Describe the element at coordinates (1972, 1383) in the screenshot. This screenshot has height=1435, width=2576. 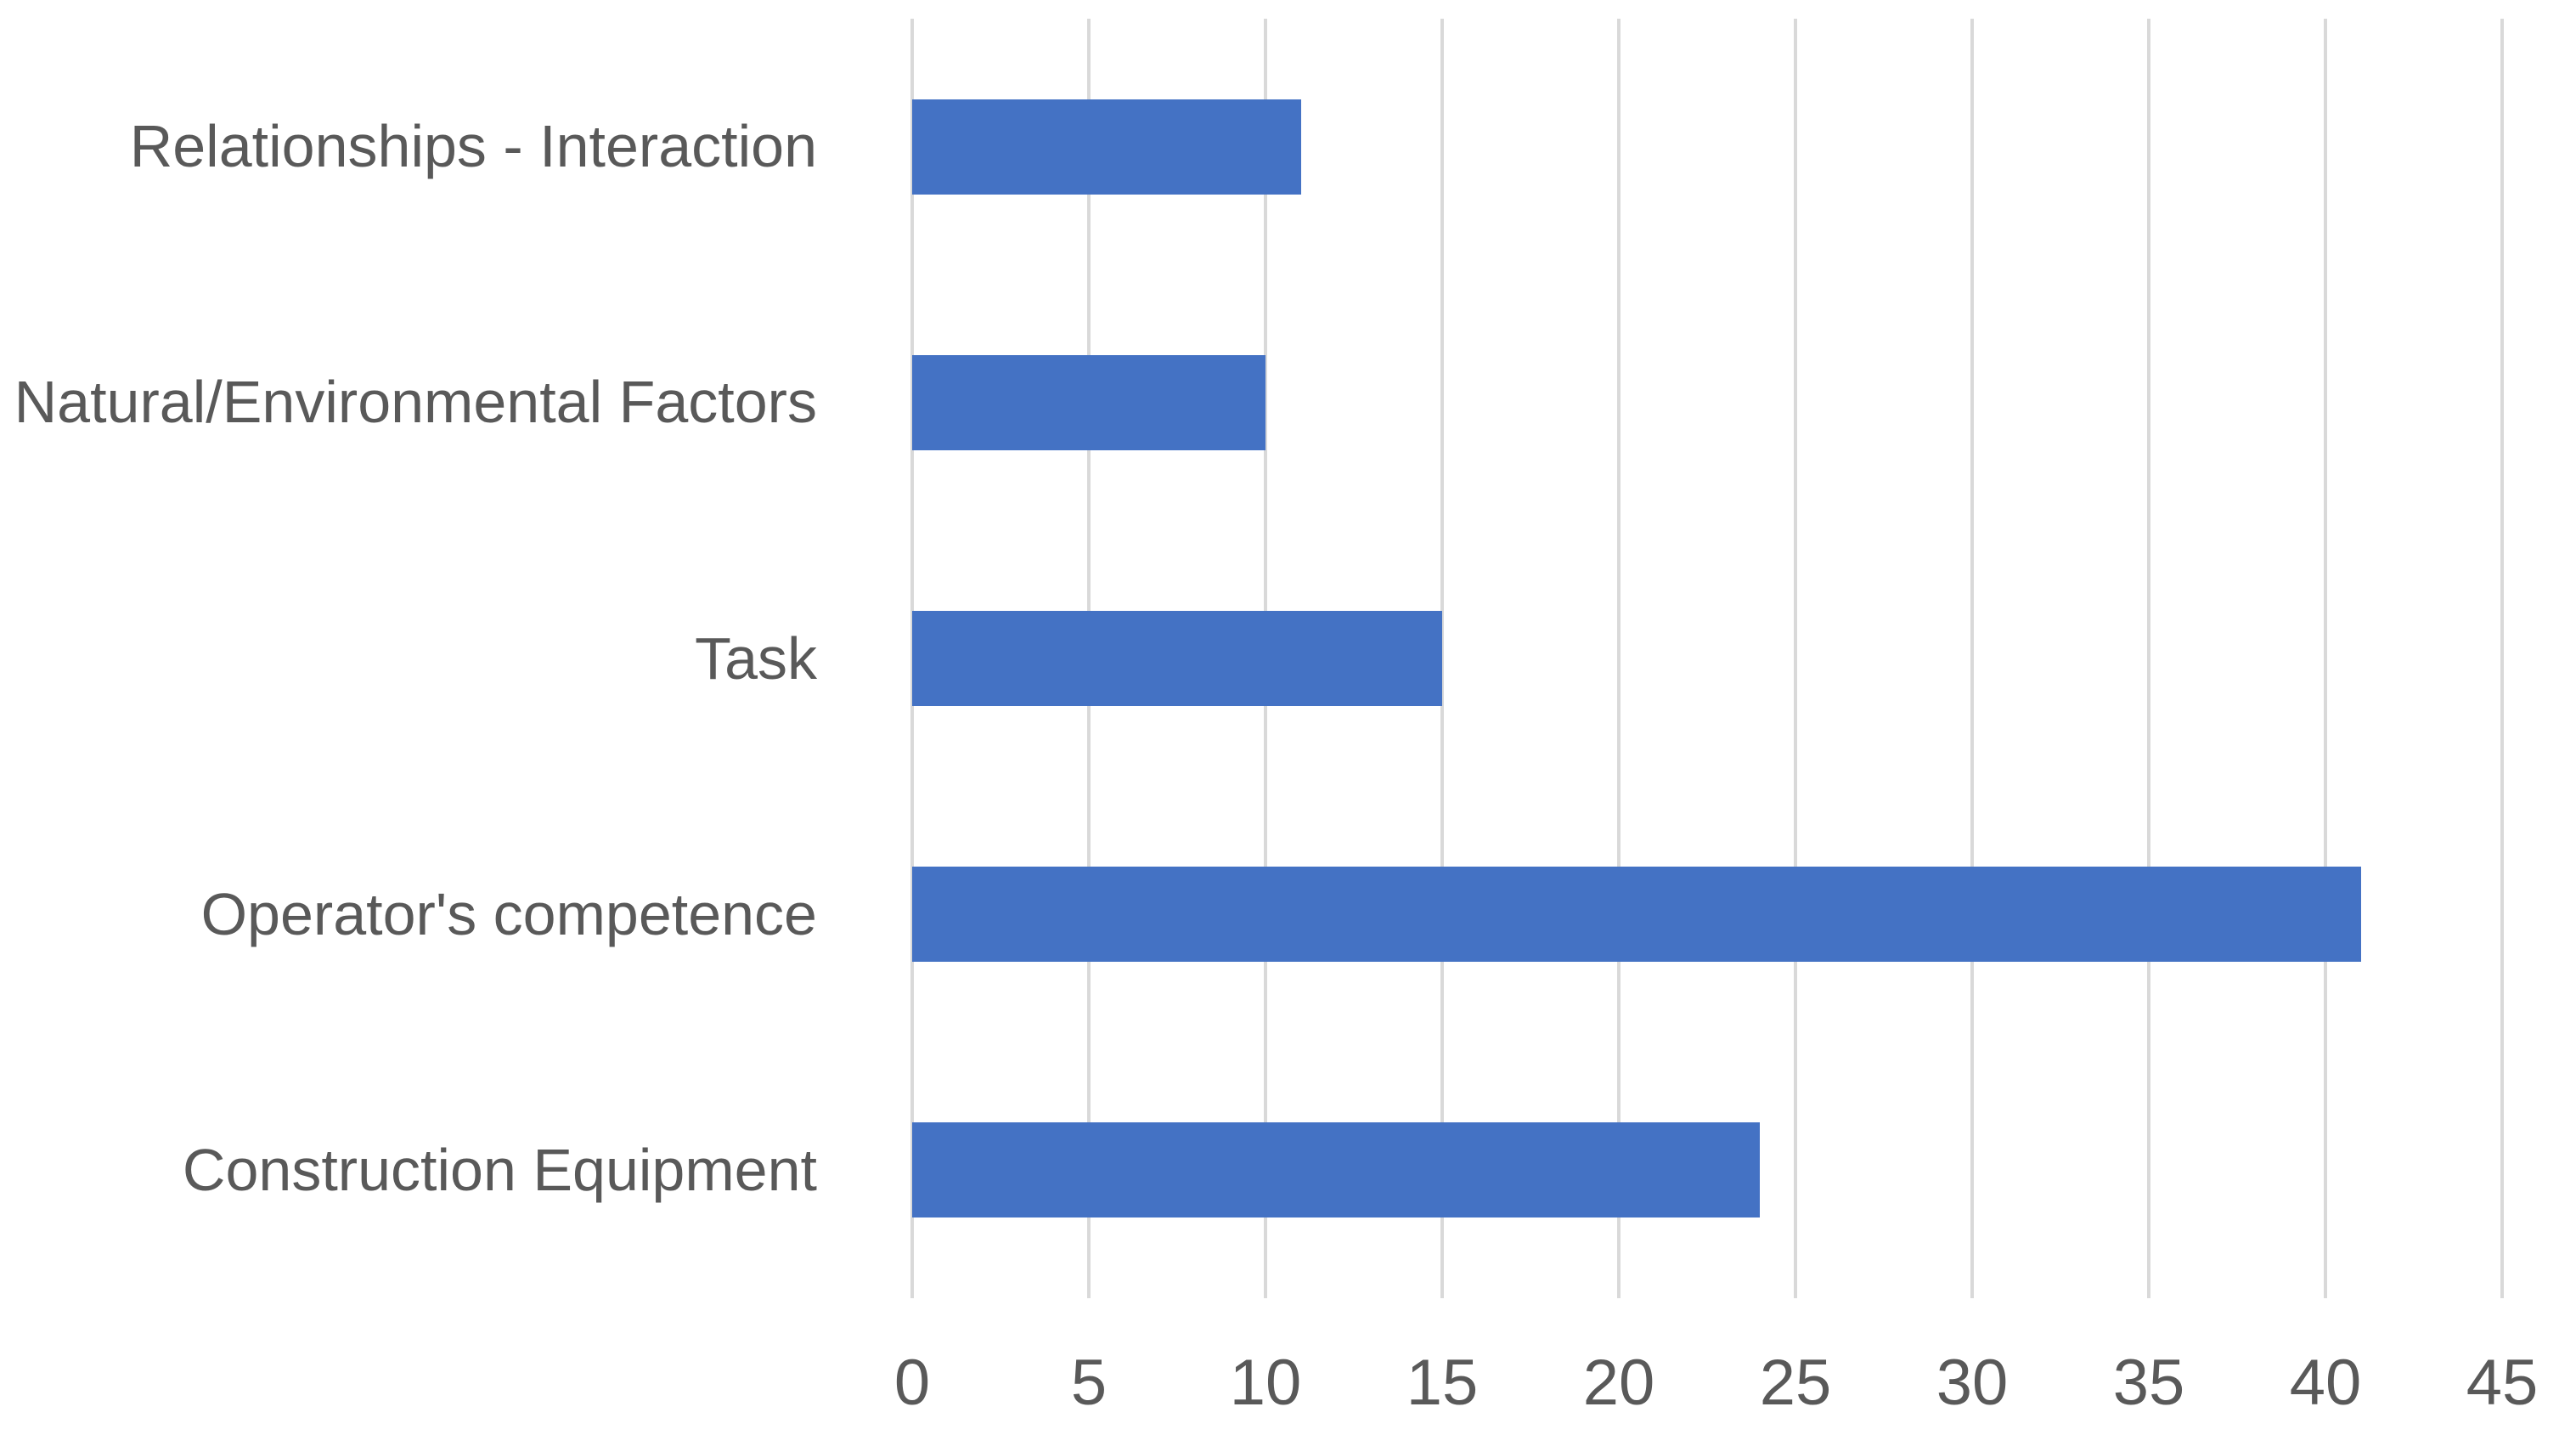
I see `x-tick-label: 30` at that location.